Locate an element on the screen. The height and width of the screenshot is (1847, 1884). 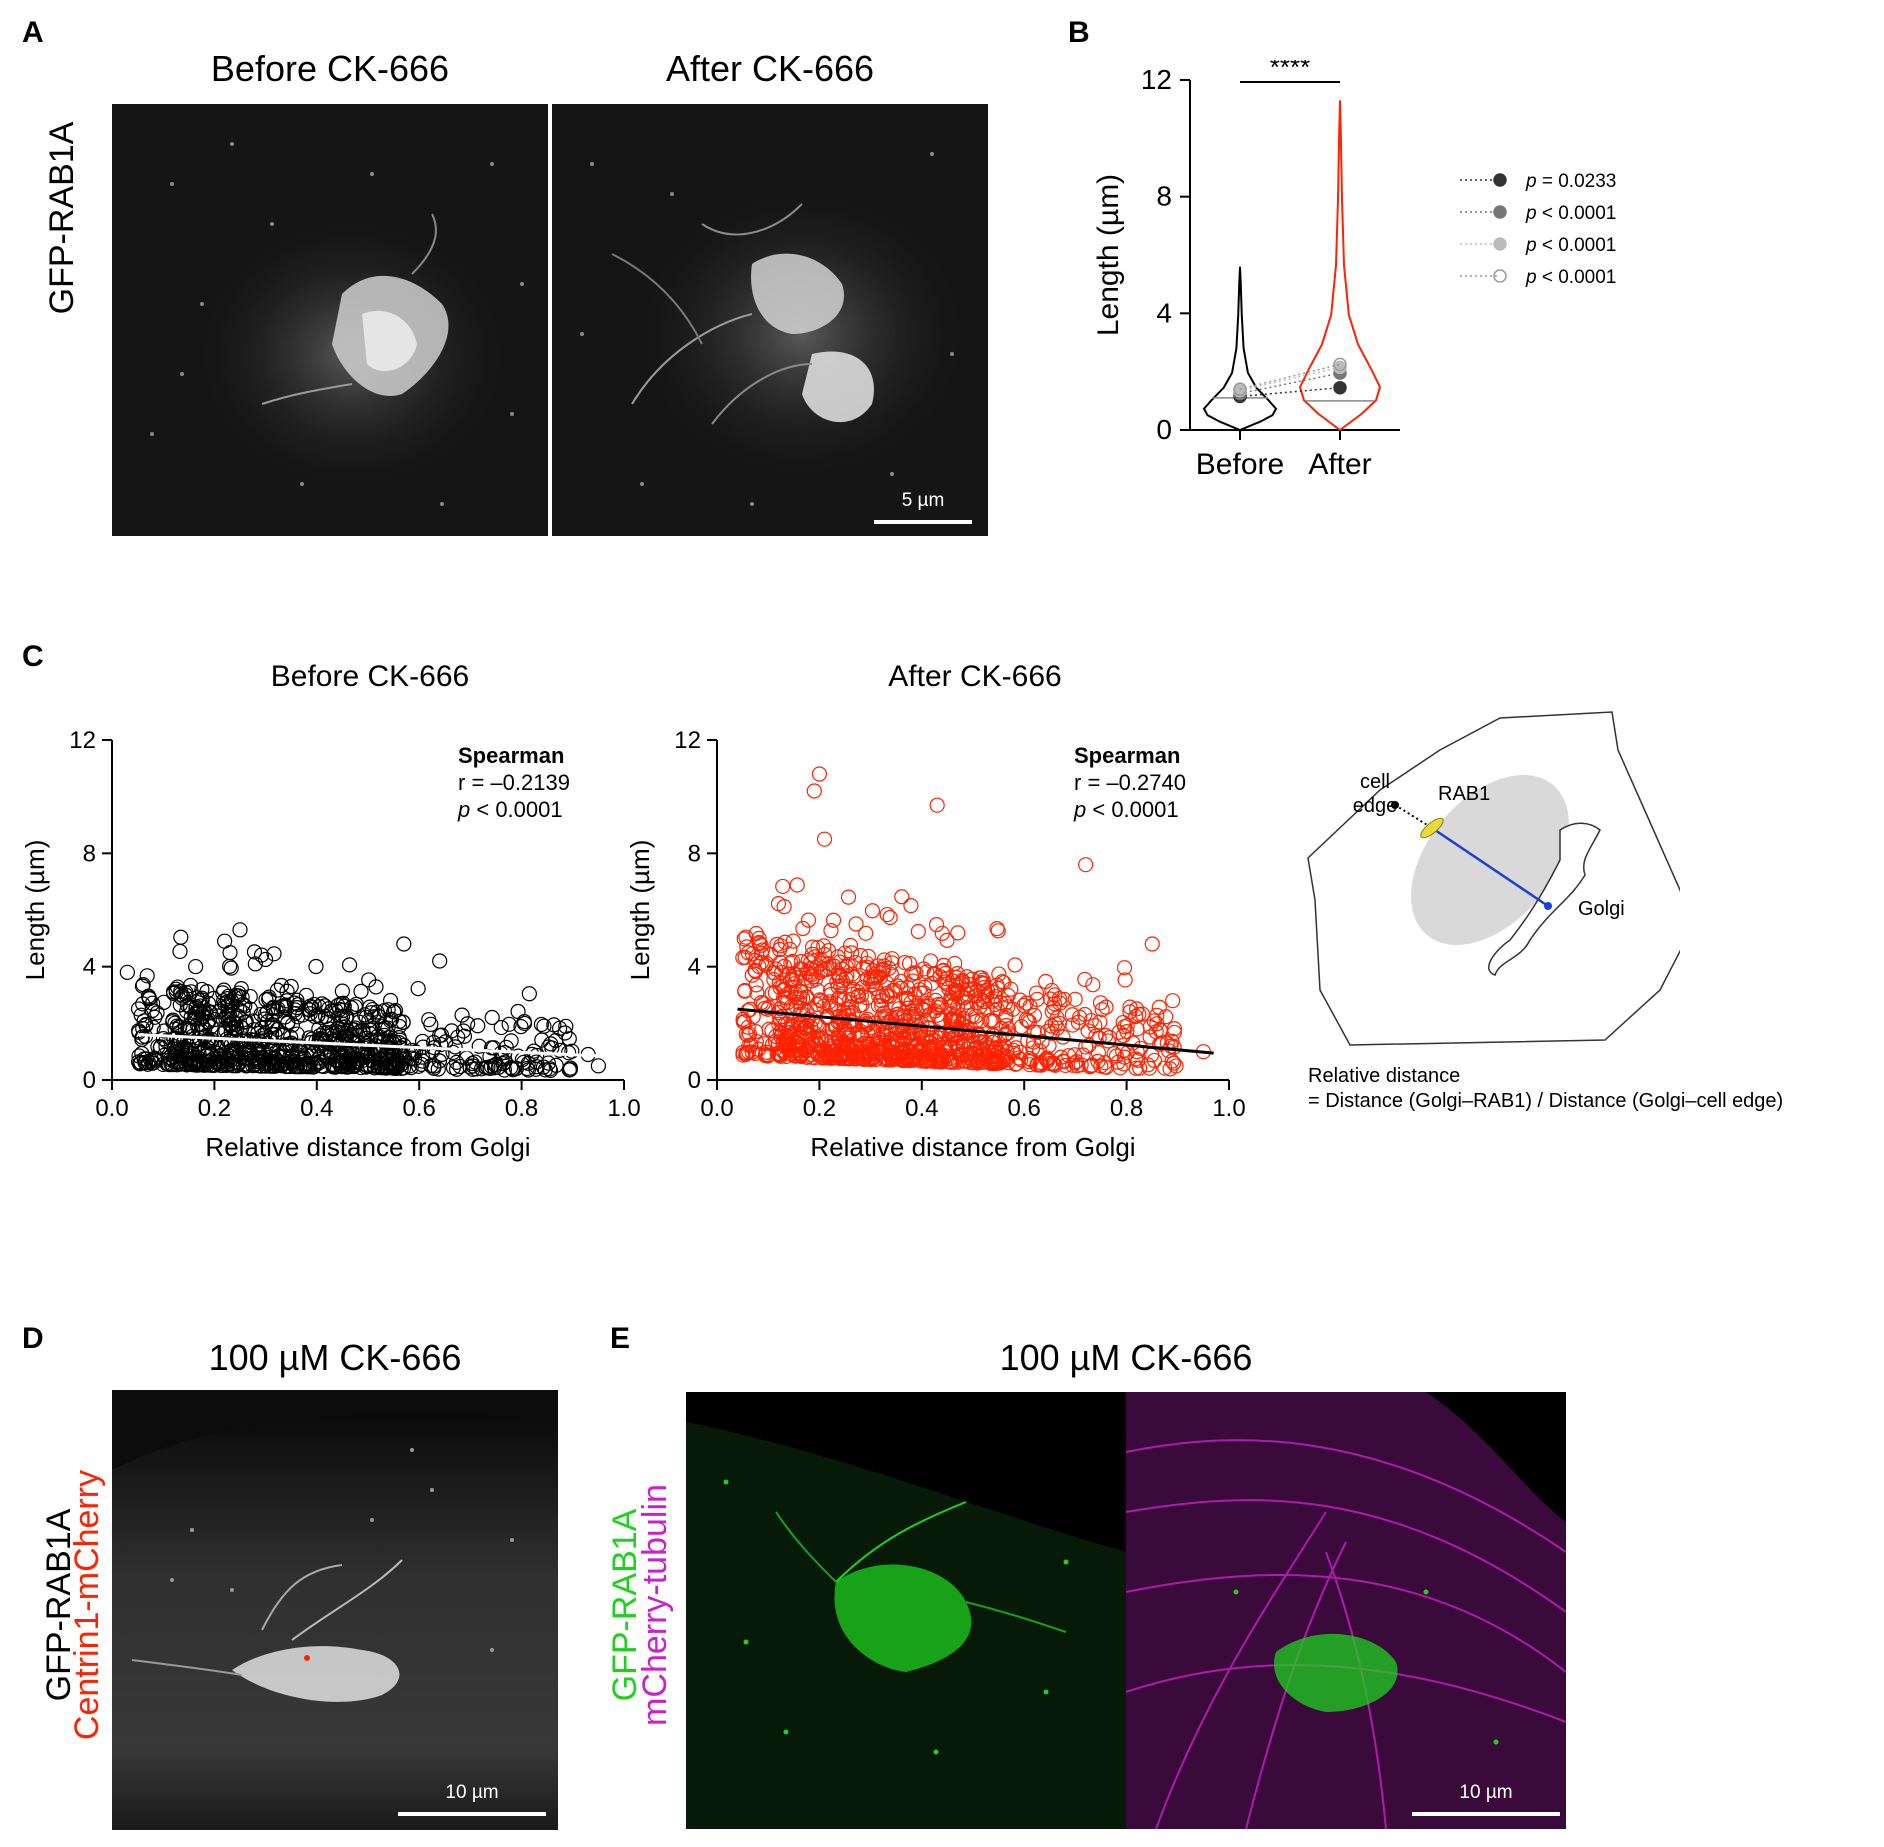
stats-before-method: Spearman is located at coordinates (511, 755).